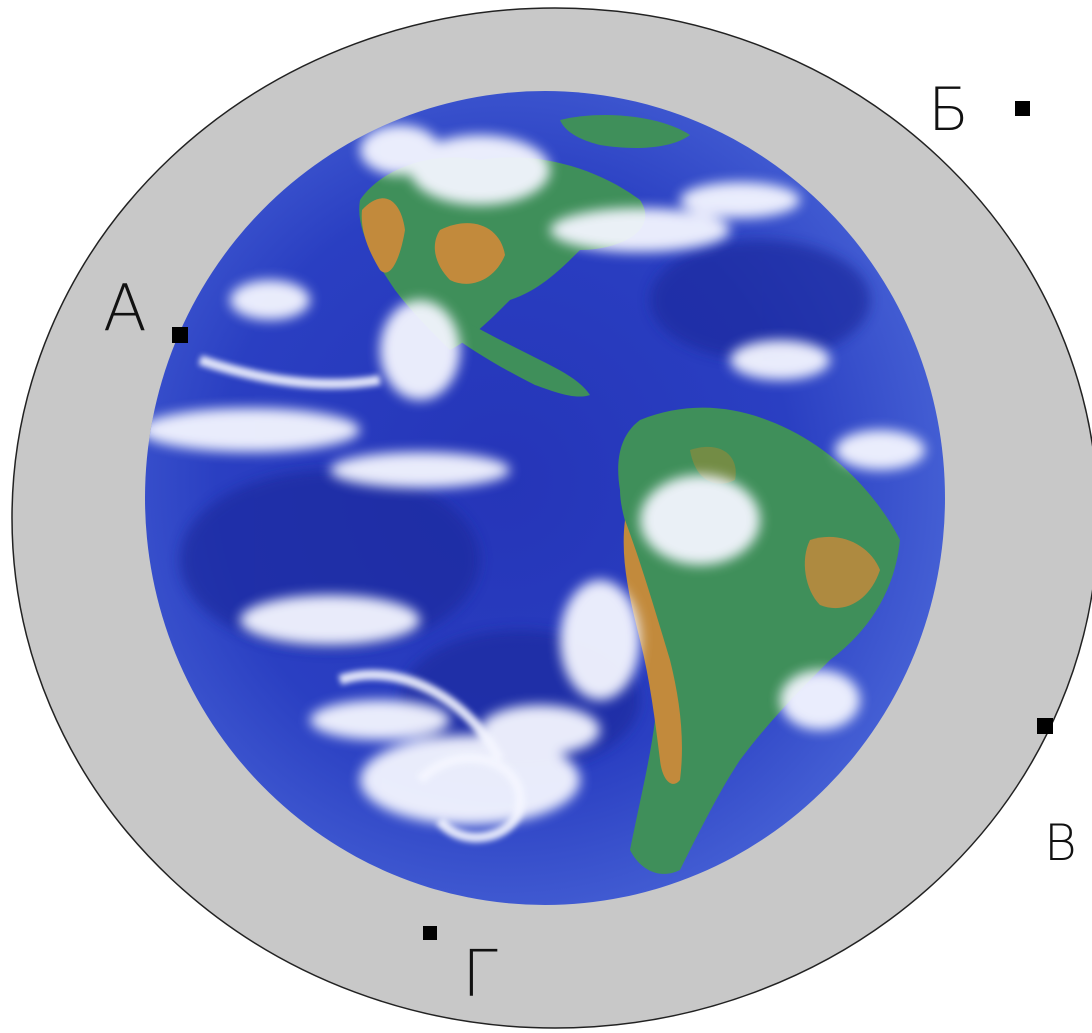  What do you see at coordinates (125, 309) in the screenshot?
I see `label-point-a: А` at bounding box center [125, 309].